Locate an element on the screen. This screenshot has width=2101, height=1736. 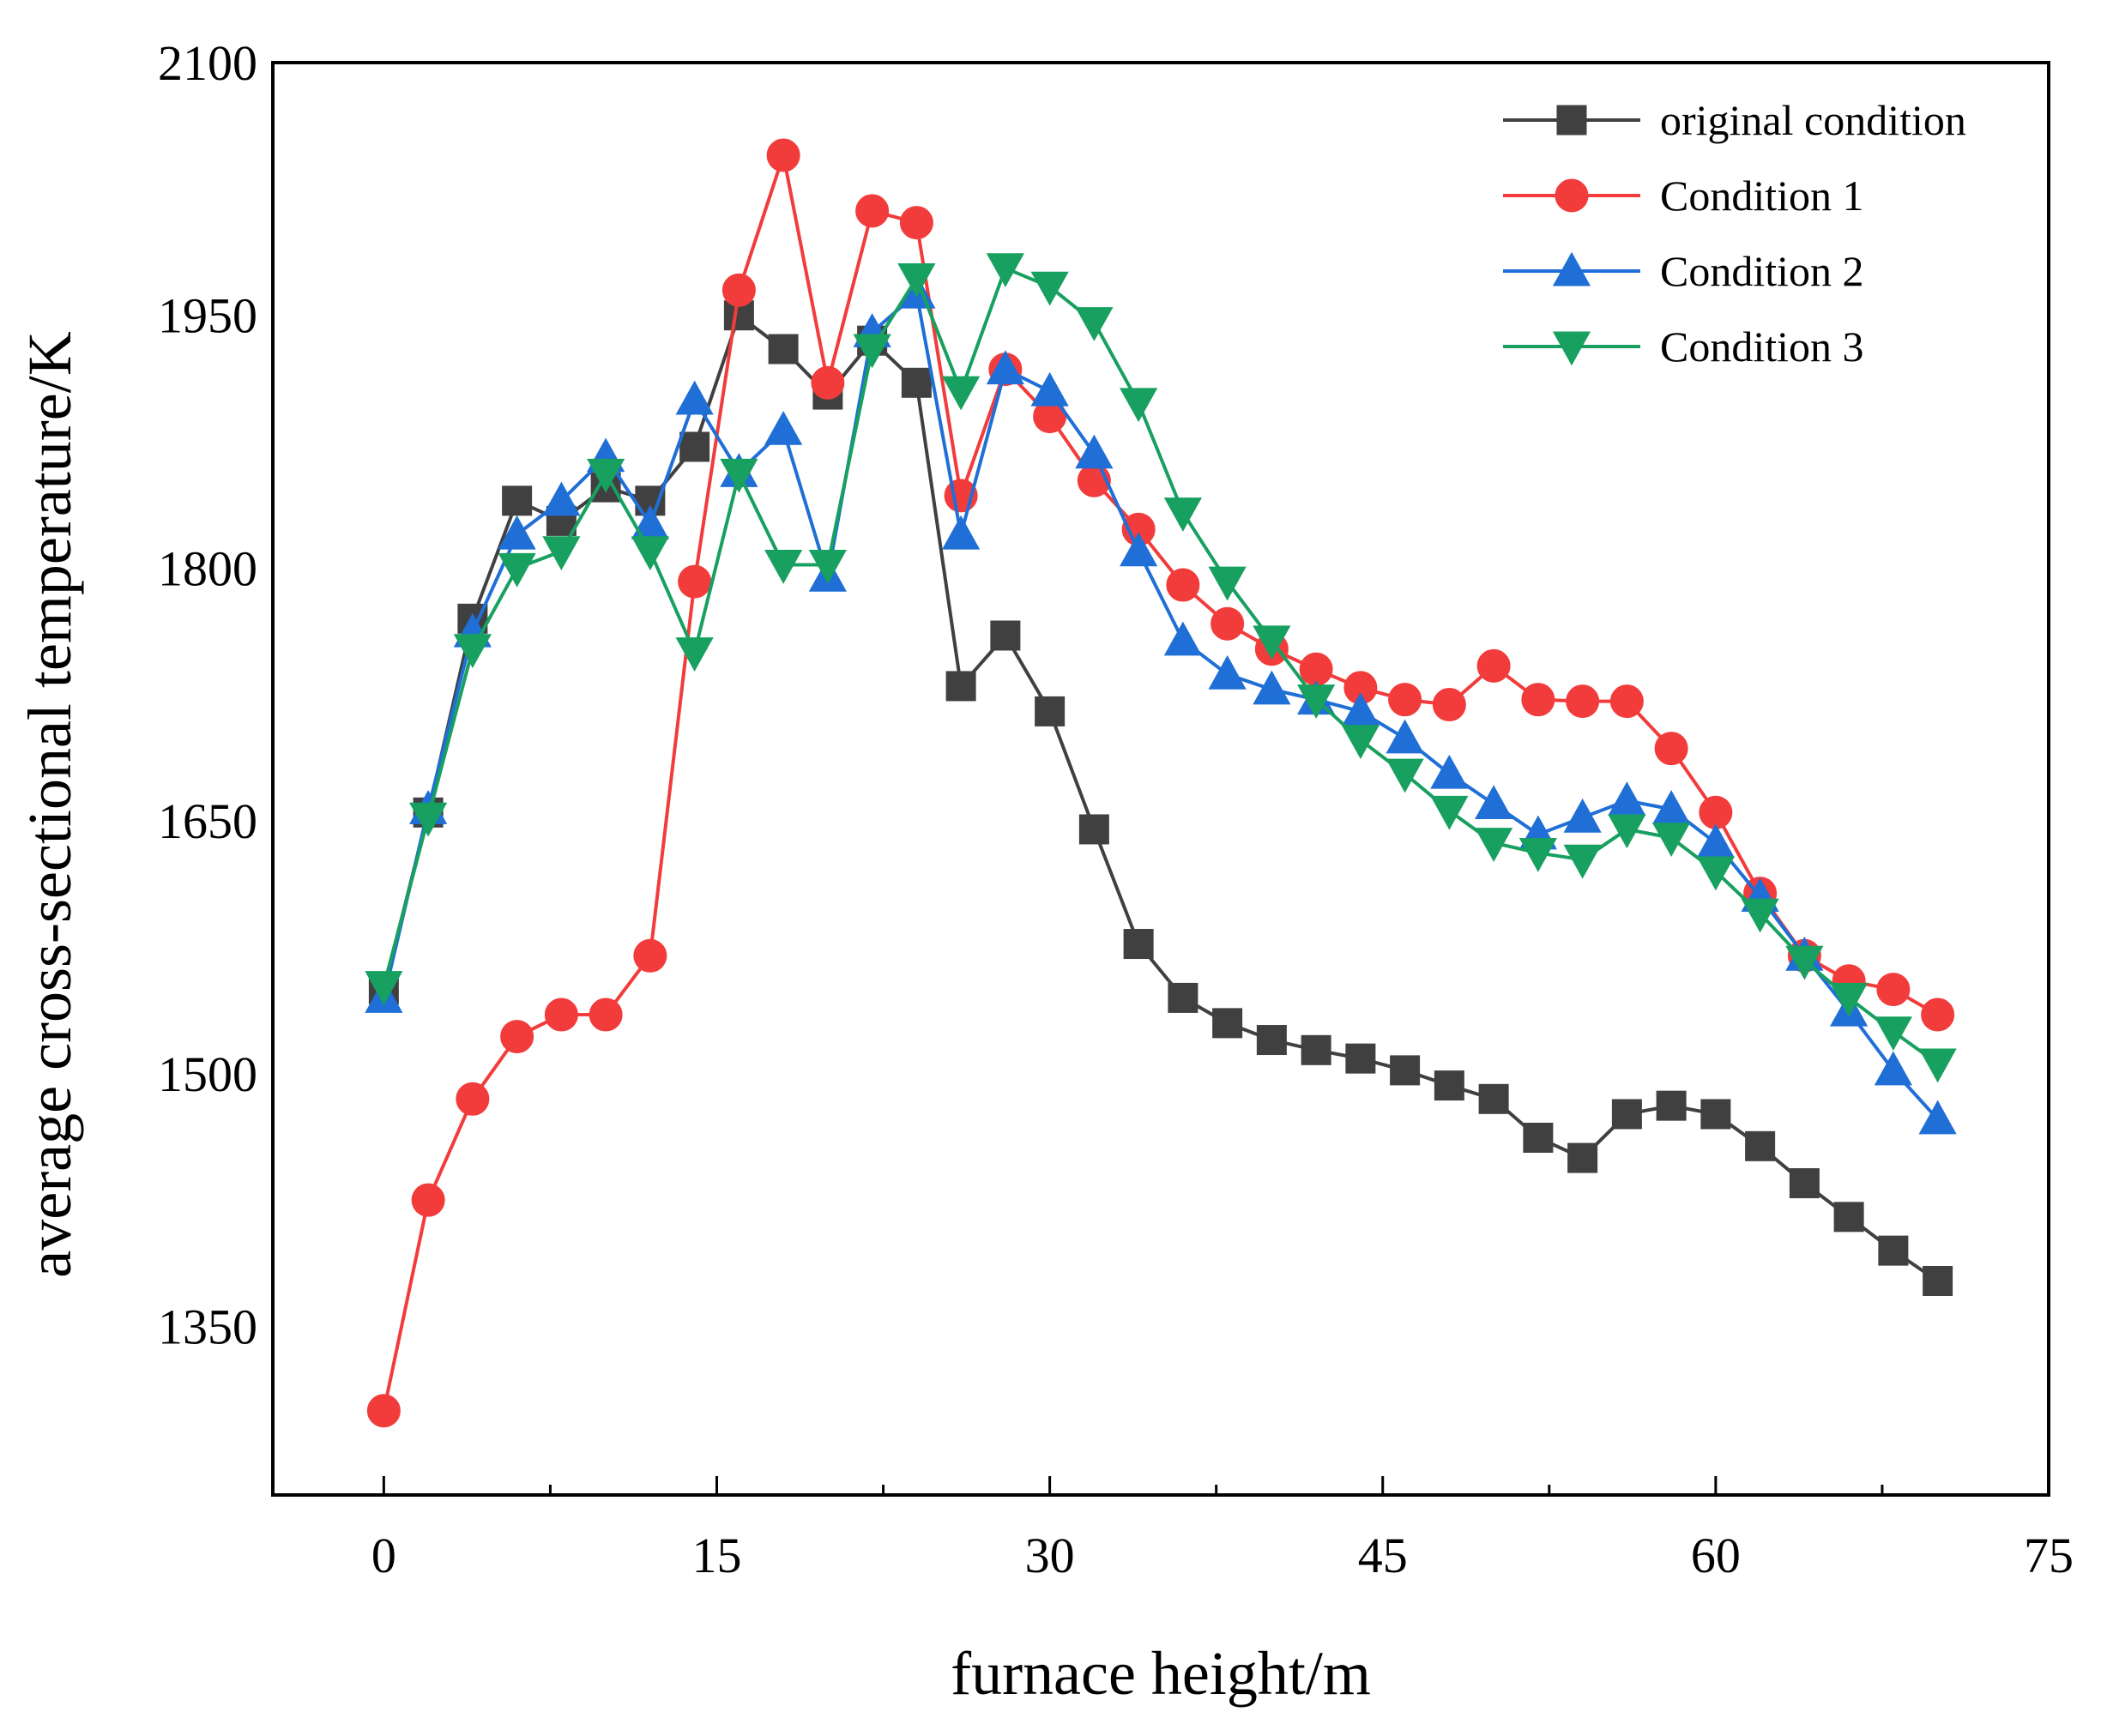
legend-label: Condition 2 is located at coordinates (1762, 271).